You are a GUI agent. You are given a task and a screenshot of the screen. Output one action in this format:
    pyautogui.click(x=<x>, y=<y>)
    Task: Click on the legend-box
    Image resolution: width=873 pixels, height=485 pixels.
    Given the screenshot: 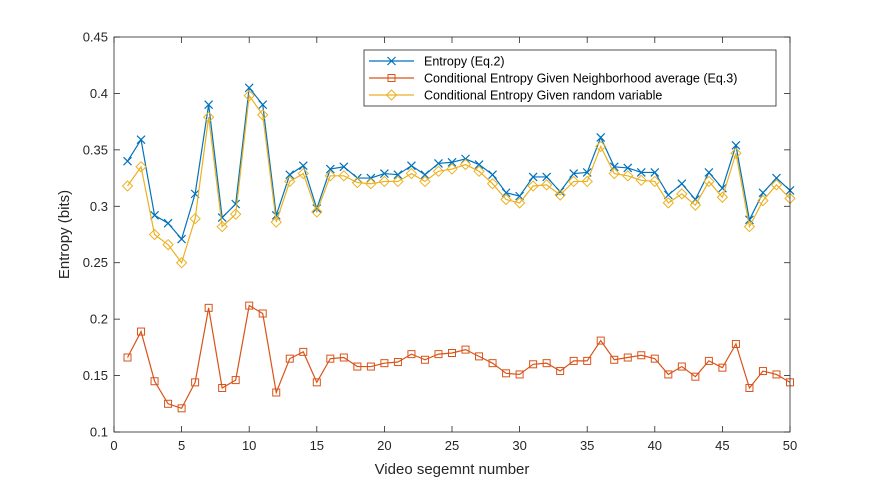 What is the action you would take?
    pyautogui.click(x=570, y=78)
    